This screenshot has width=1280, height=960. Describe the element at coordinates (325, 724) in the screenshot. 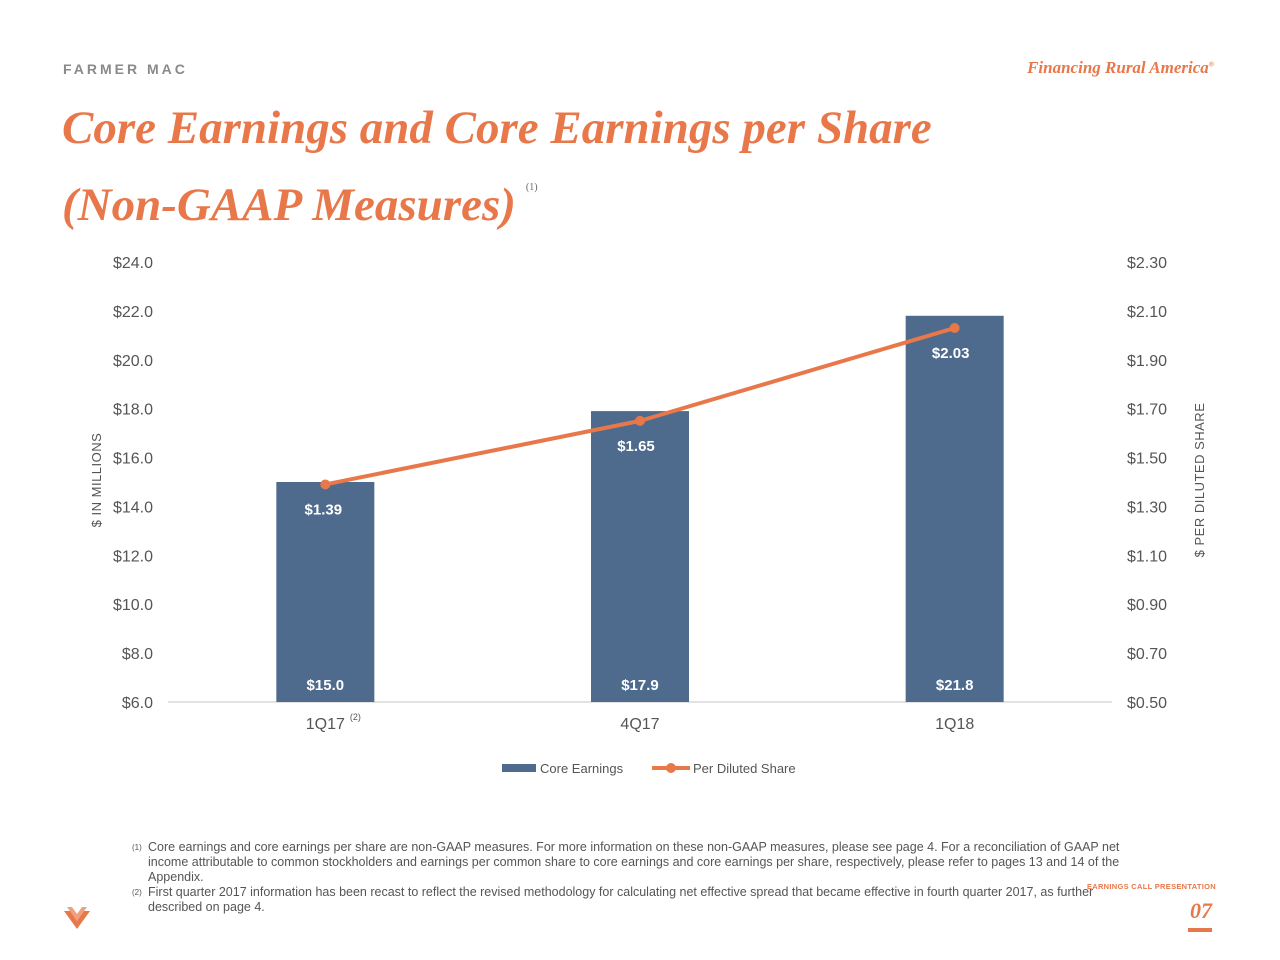

I see `x-tick-label: 1Q17` at that location.